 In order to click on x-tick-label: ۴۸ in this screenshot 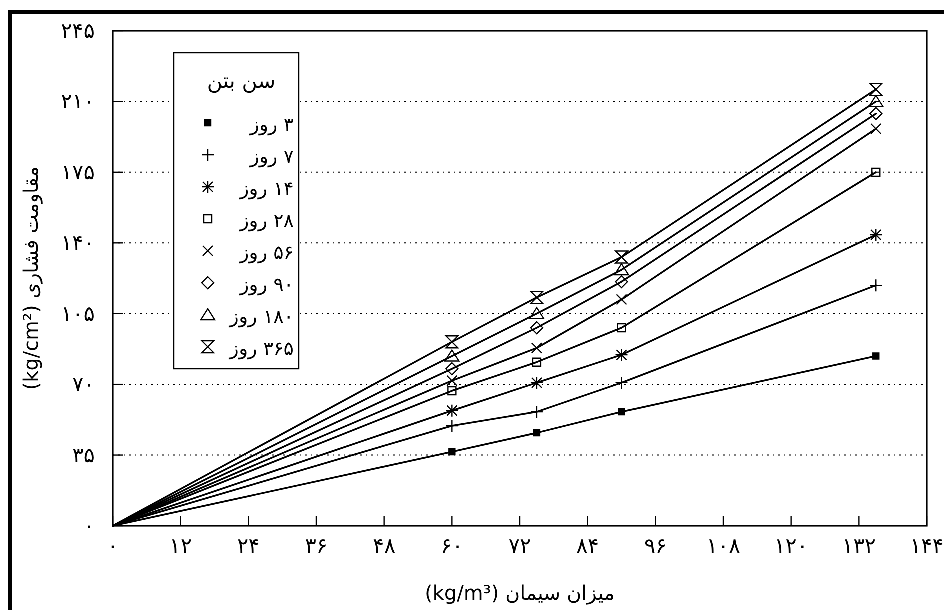, I will do `click(384, 546)`.